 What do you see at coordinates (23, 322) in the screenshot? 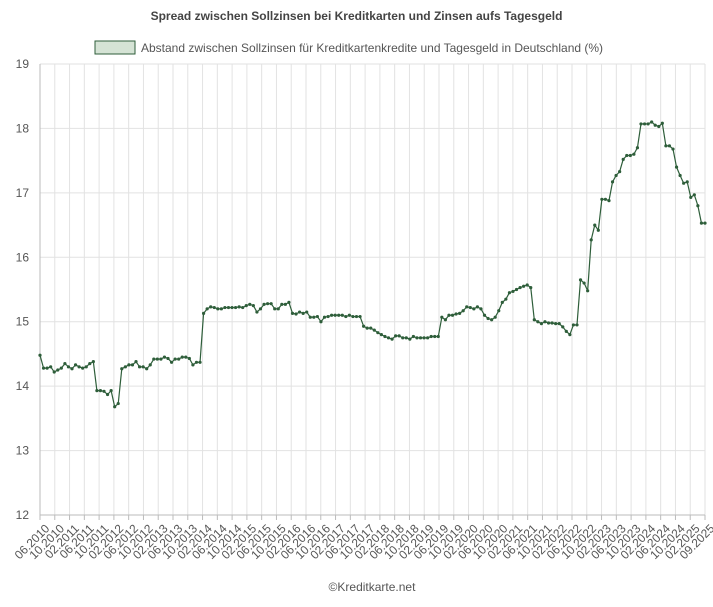
I see `y-tick-label: 15` at bounding box center [23, 322].